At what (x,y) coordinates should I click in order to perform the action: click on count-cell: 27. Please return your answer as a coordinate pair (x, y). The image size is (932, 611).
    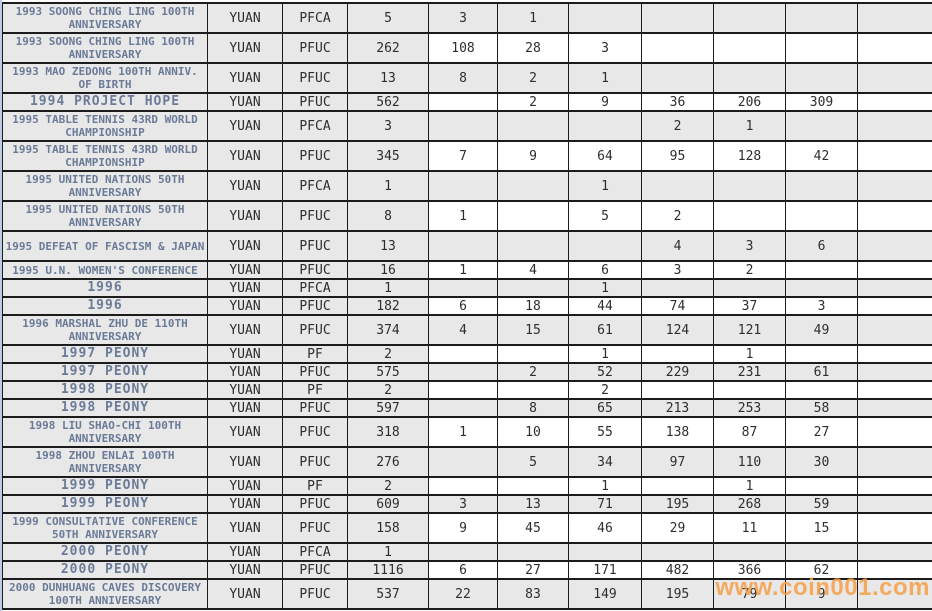
    Looking at the image, I should click on (822, 433).